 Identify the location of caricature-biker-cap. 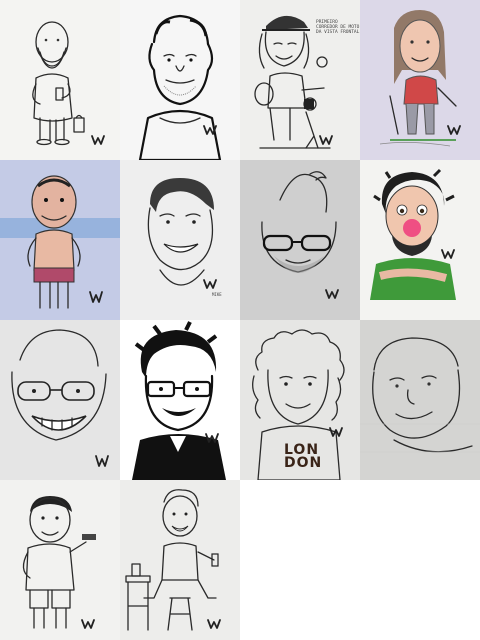
(293, 82).